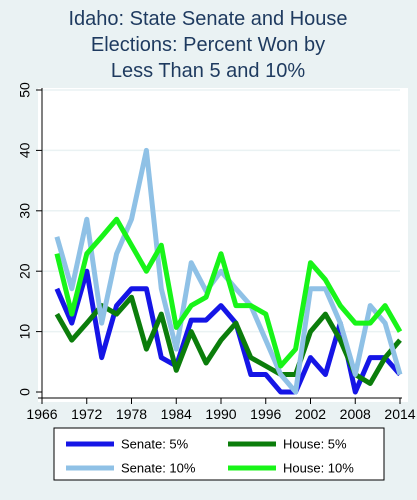  Describe the element at coordinates (176, 414) in the screenshot. I see `x-tick-label: 1984` at that location.